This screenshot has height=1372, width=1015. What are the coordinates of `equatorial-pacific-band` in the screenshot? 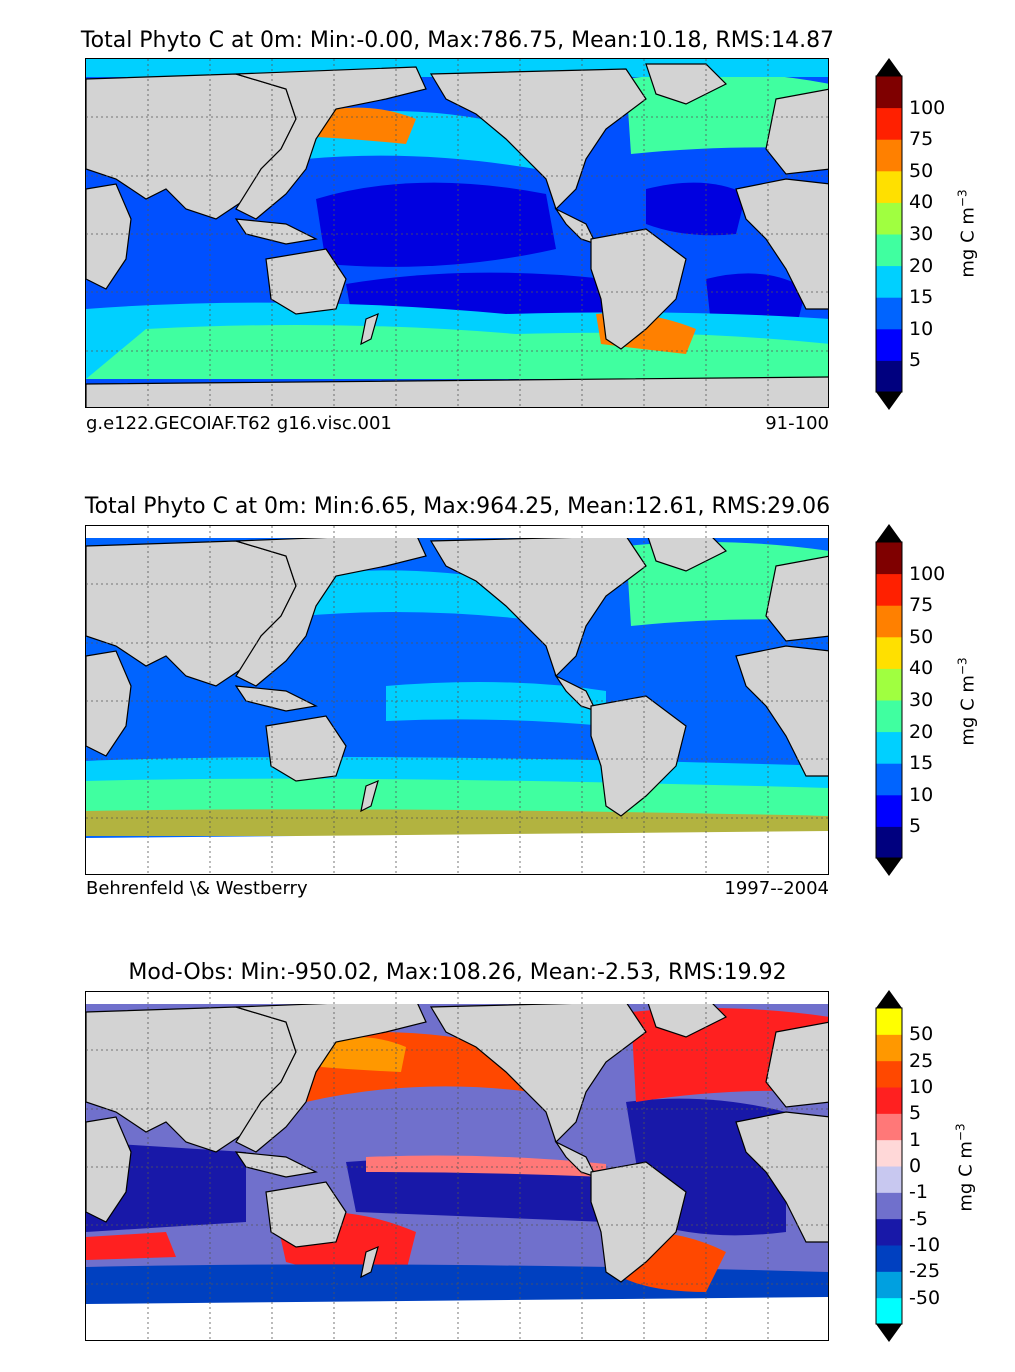 It's located at (496, 704).